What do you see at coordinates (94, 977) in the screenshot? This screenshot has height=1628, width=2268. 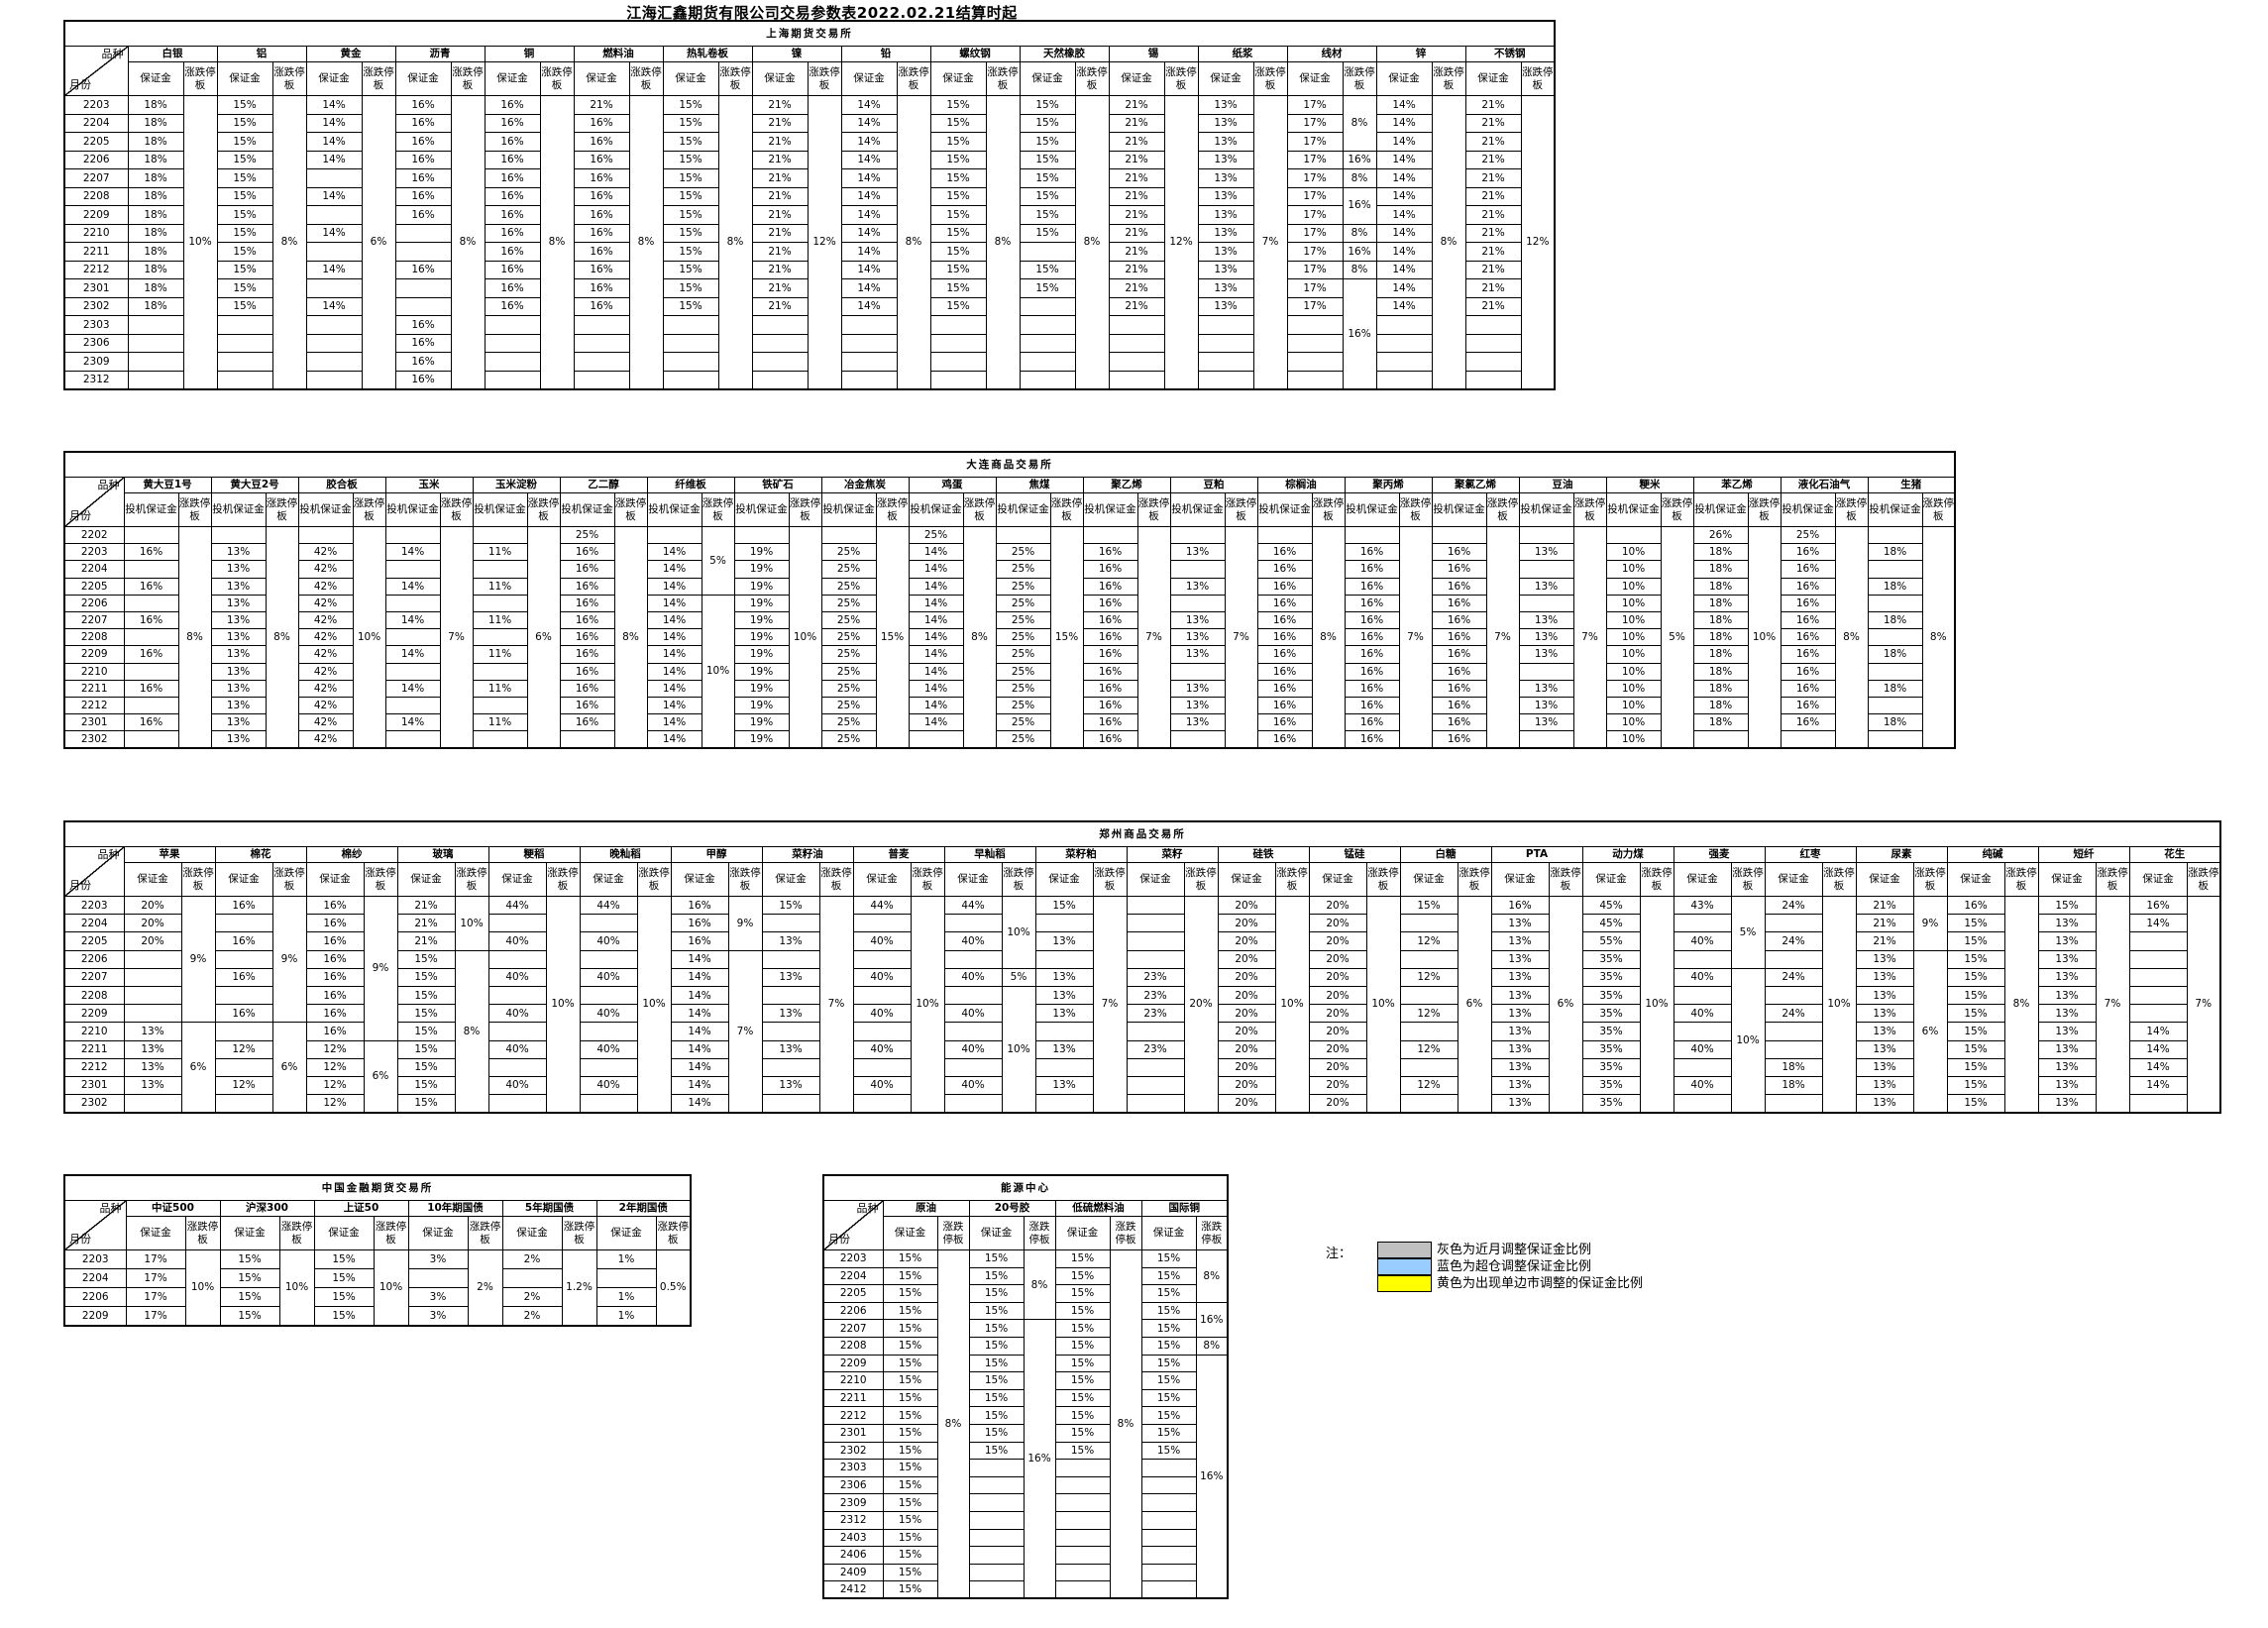 I see `month-cell: 2207` at bounding box center [94, 977].